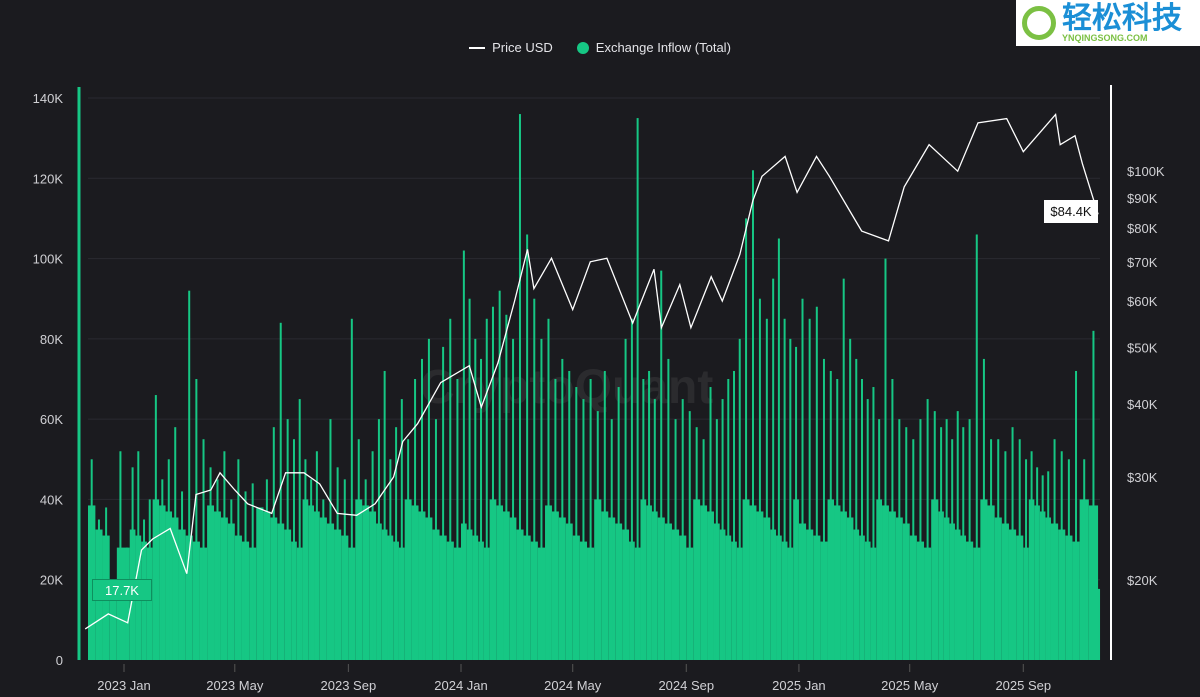  What do you see at coordinates (1142, 228) in the screenshot?
I see `y-right-tick-label: $80K` at bounding box center [1142, 228].